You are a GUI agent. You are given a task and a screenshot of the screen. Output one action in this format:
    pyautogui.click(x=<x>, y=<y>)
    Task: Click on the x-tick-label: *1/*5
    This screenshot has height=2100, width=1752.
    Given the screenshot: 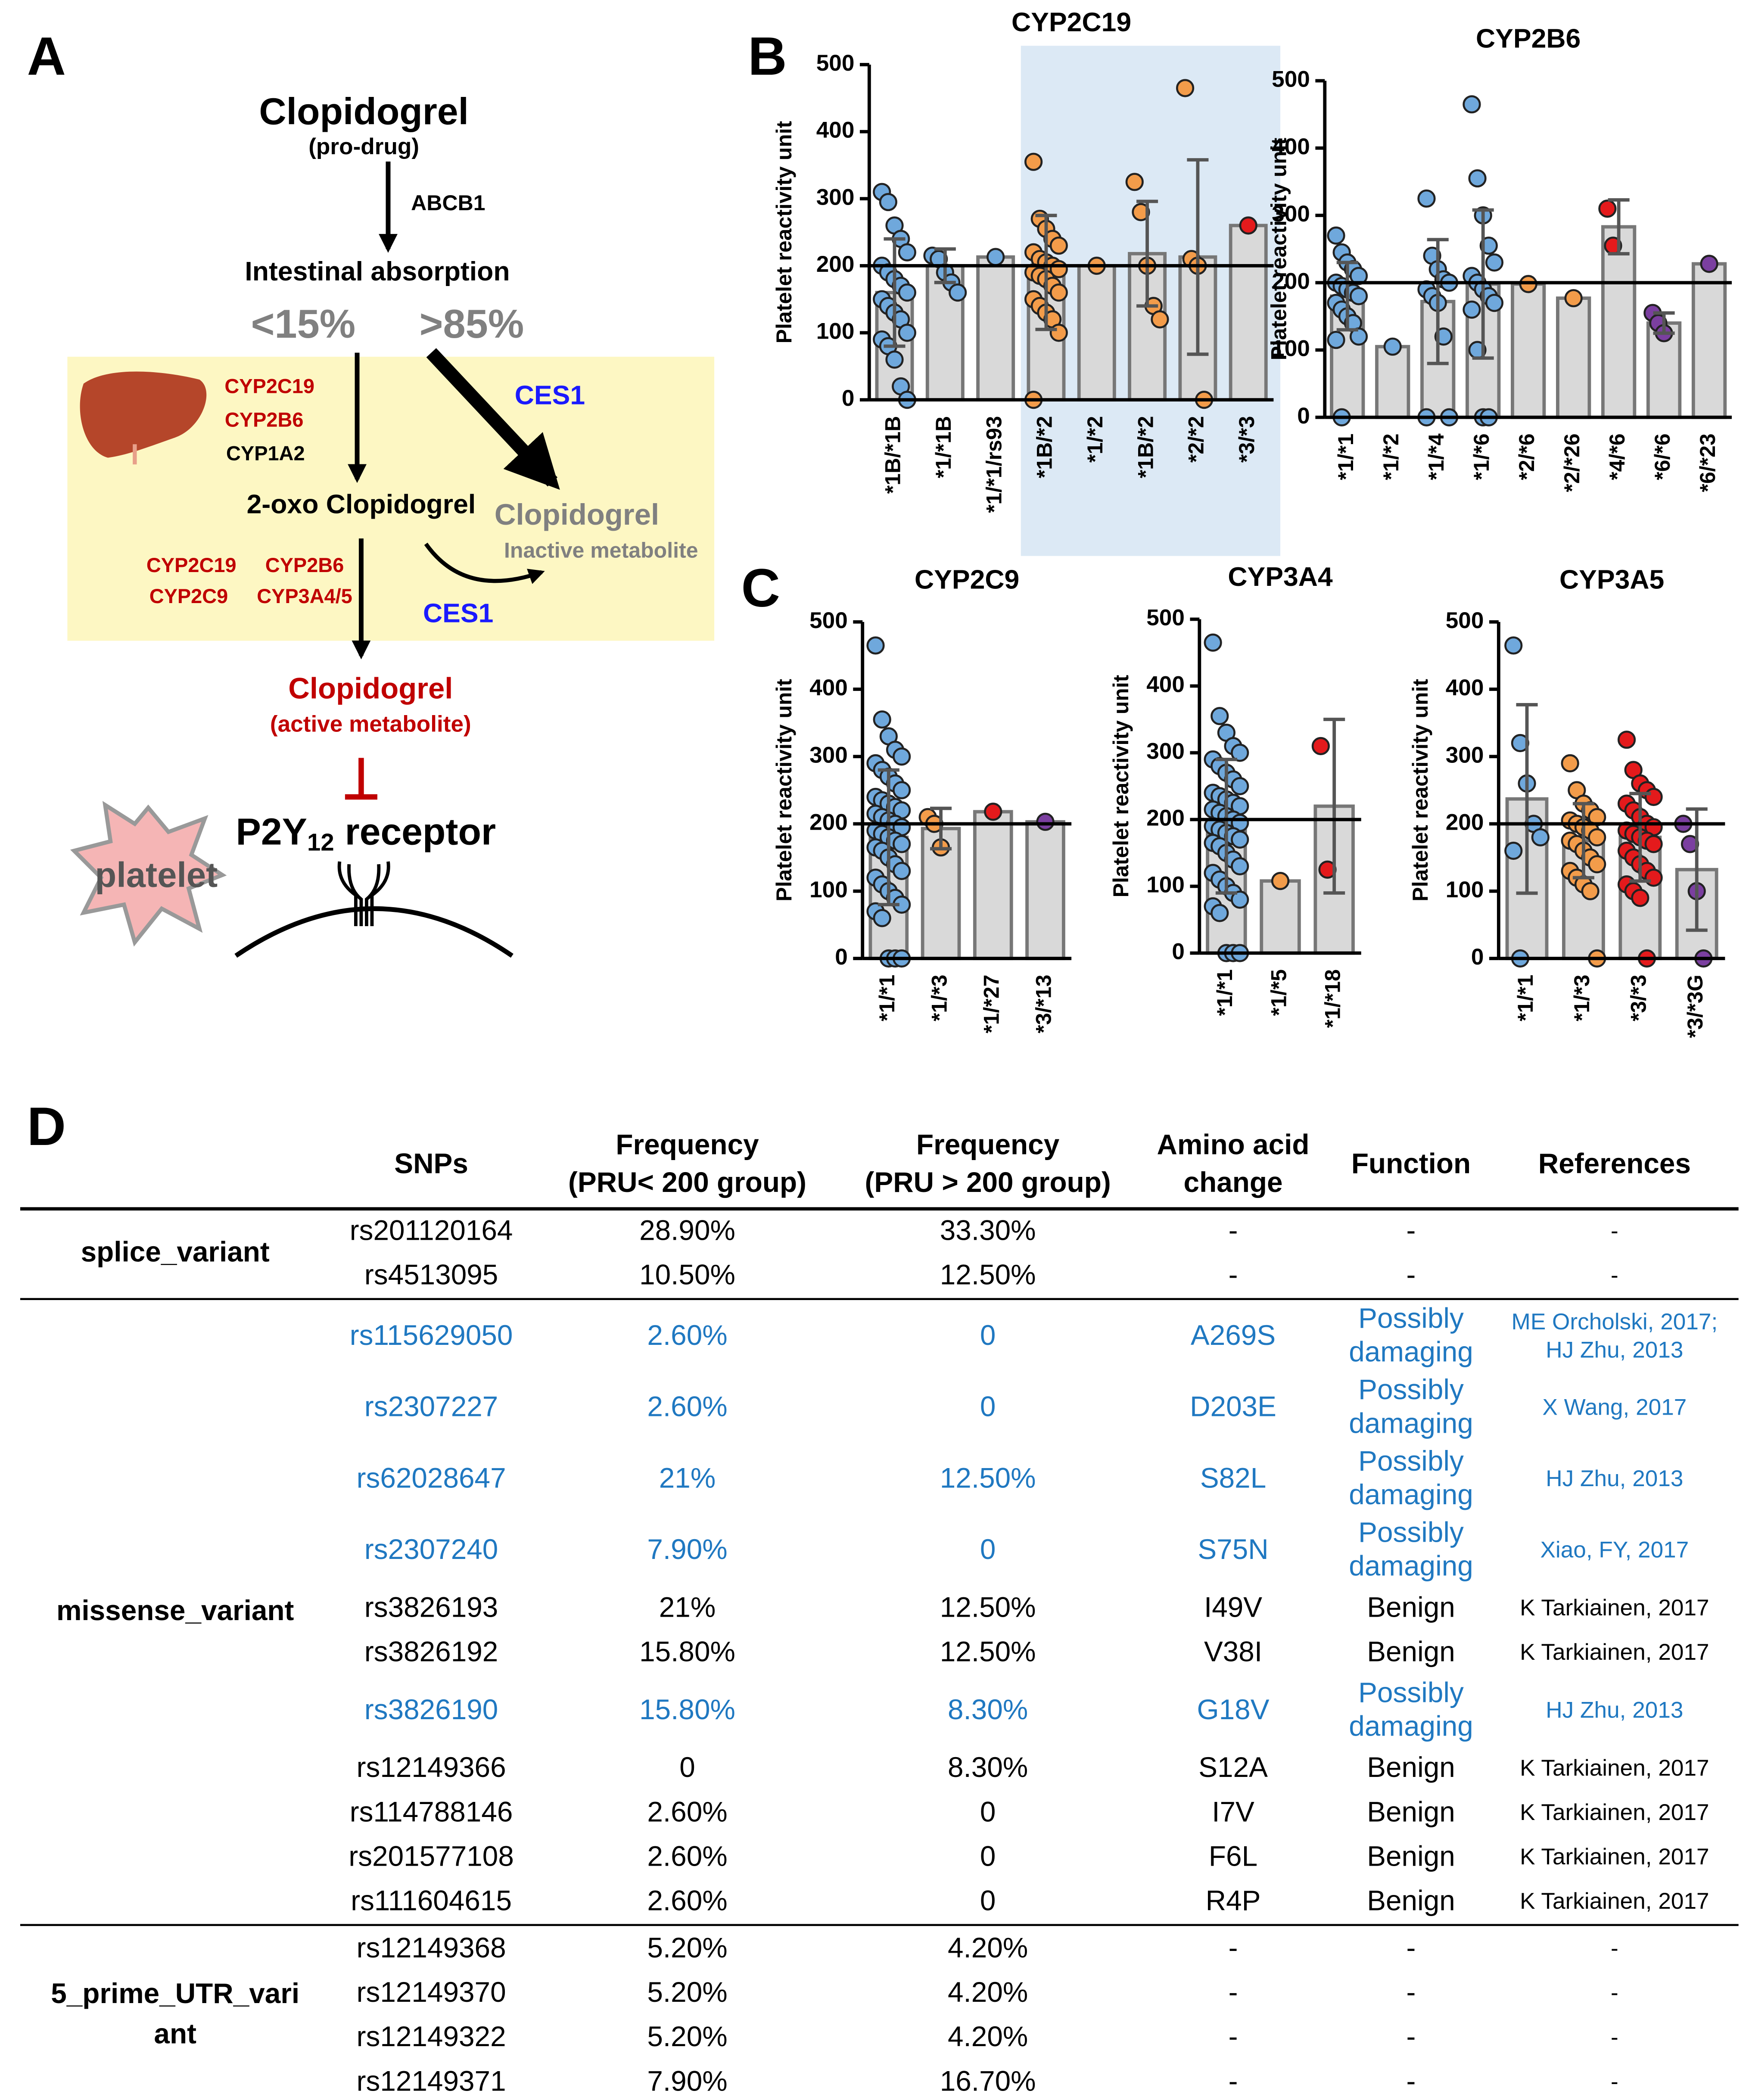 What is the action you would take?
    pyautogui.click(x=1279, y=993)
    